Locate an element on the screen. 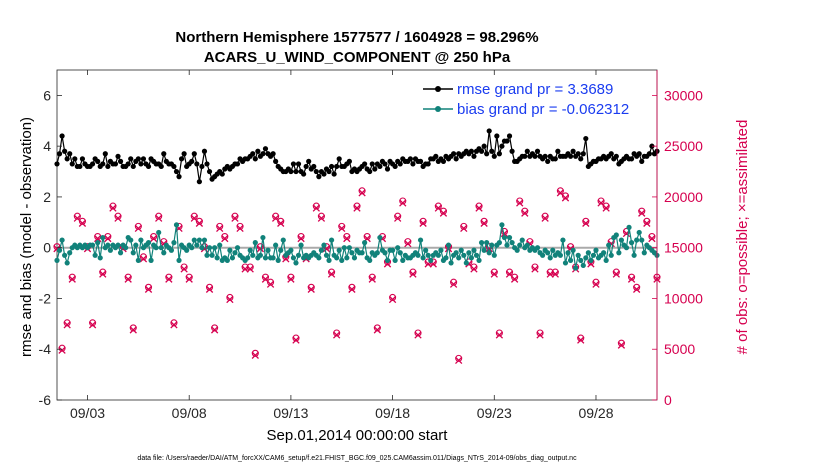 The image size is (830, 470). y-left-tick-label: -6 is located at coordinates (45, 400).